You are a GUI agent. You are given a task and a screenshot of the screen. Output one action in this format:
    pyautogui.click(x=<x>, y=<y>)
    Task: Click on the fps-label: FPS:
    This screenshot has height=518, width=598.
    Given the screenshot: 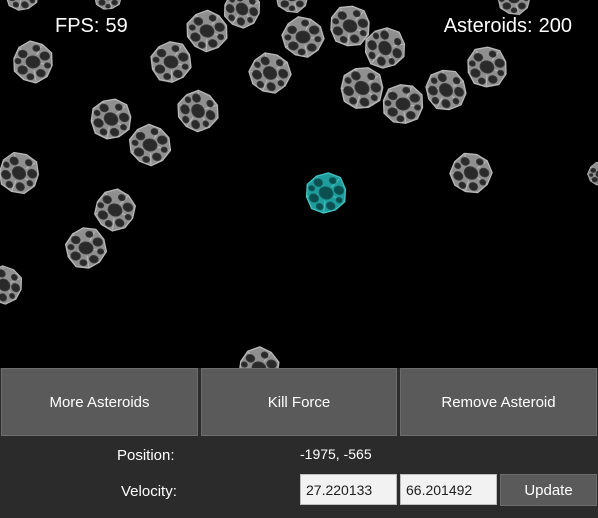 What is the action you would take?
    pyautogui.click(x=77, y=26)
    